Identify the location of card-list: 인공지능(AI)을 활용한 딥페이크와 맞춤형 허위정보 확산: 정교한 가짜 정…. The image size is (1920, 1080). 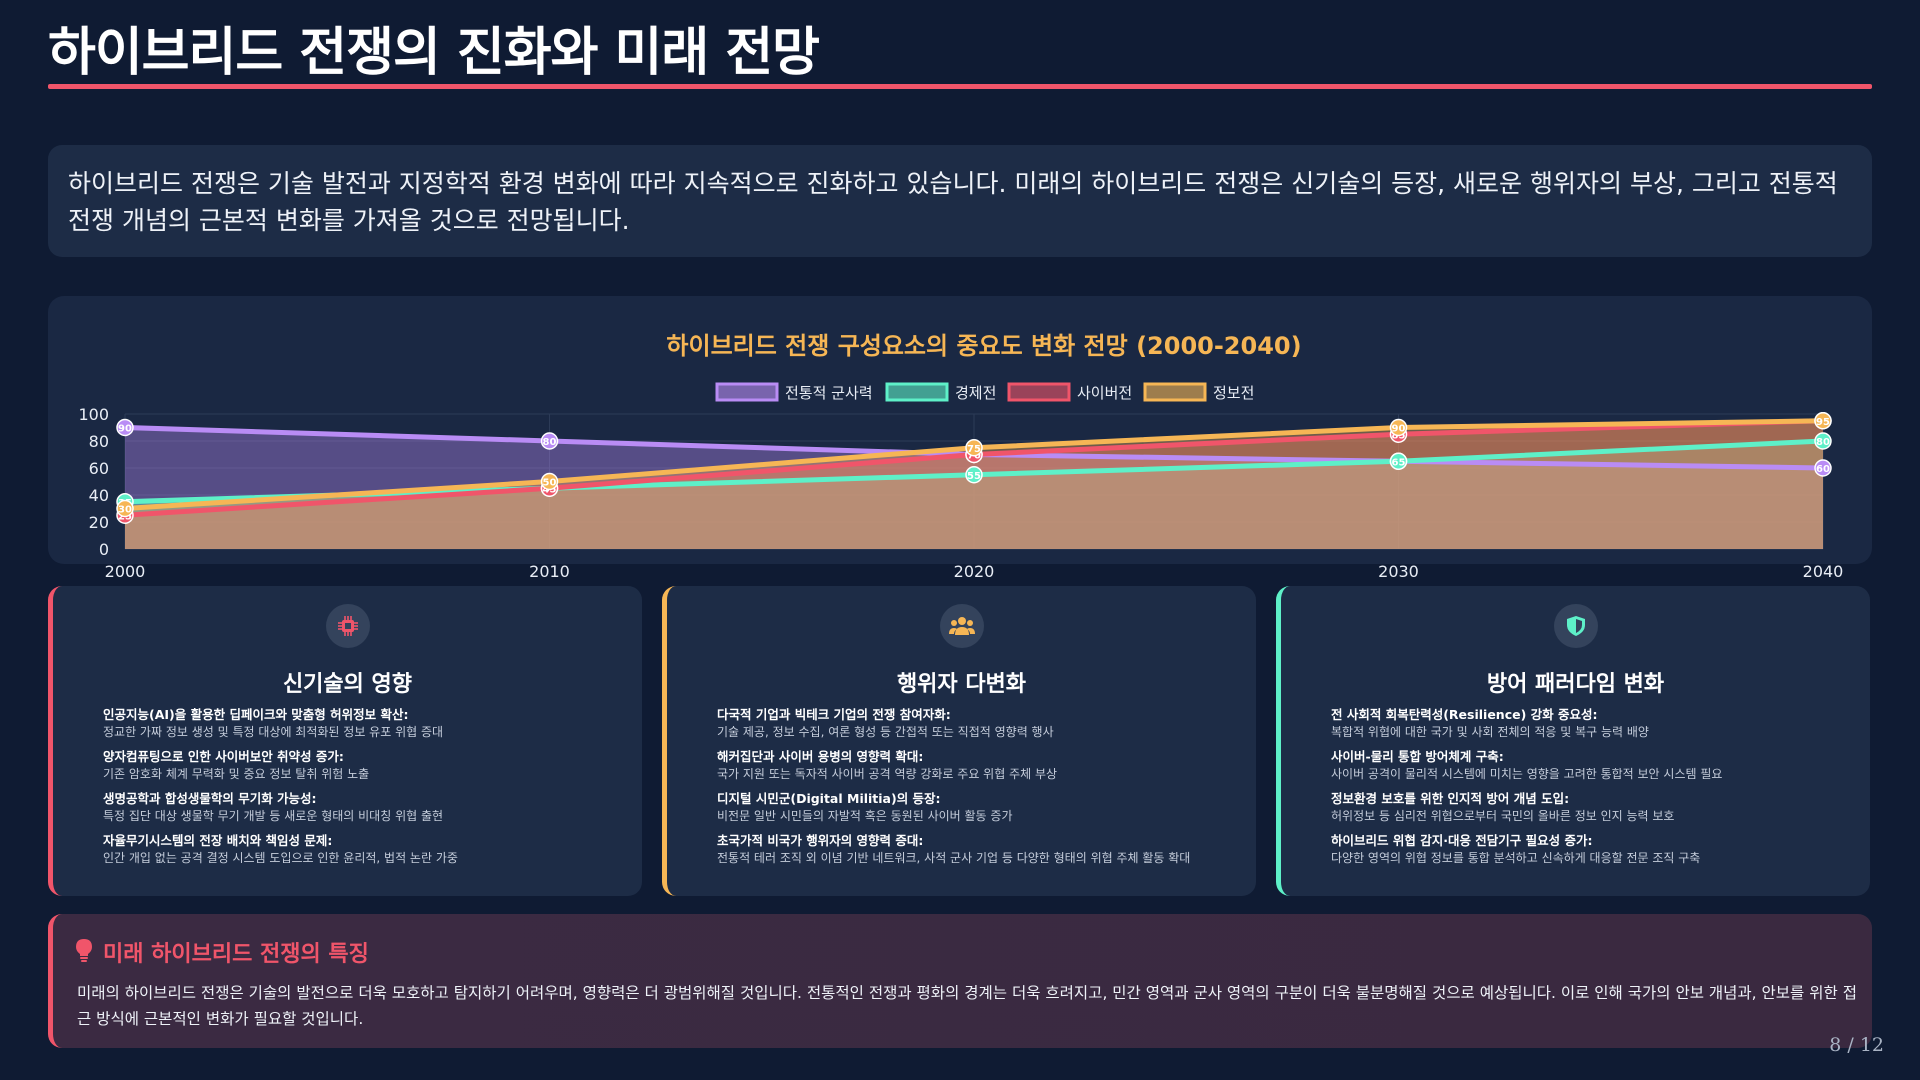
(363, 790).